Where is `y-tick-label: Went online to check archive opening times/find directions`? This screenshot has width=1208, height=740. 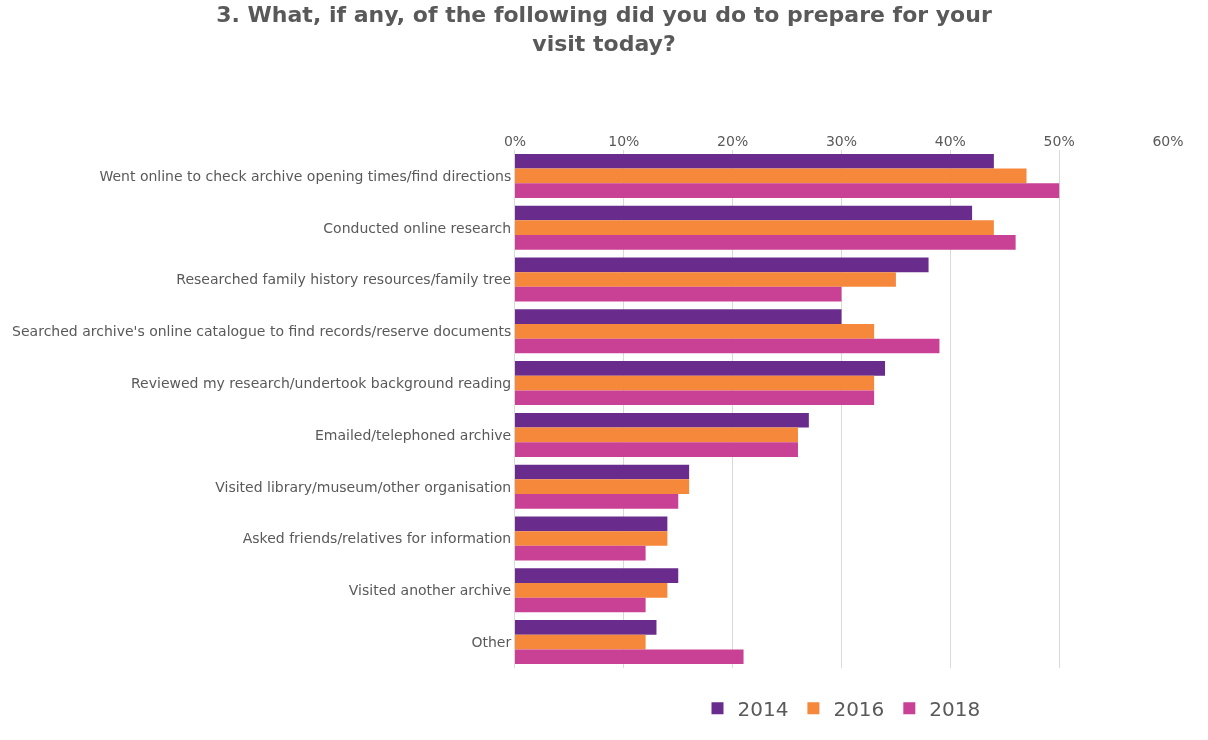 y-tick-label: Went online to check archive opening times/find directions is located at coordinates (305, 175).